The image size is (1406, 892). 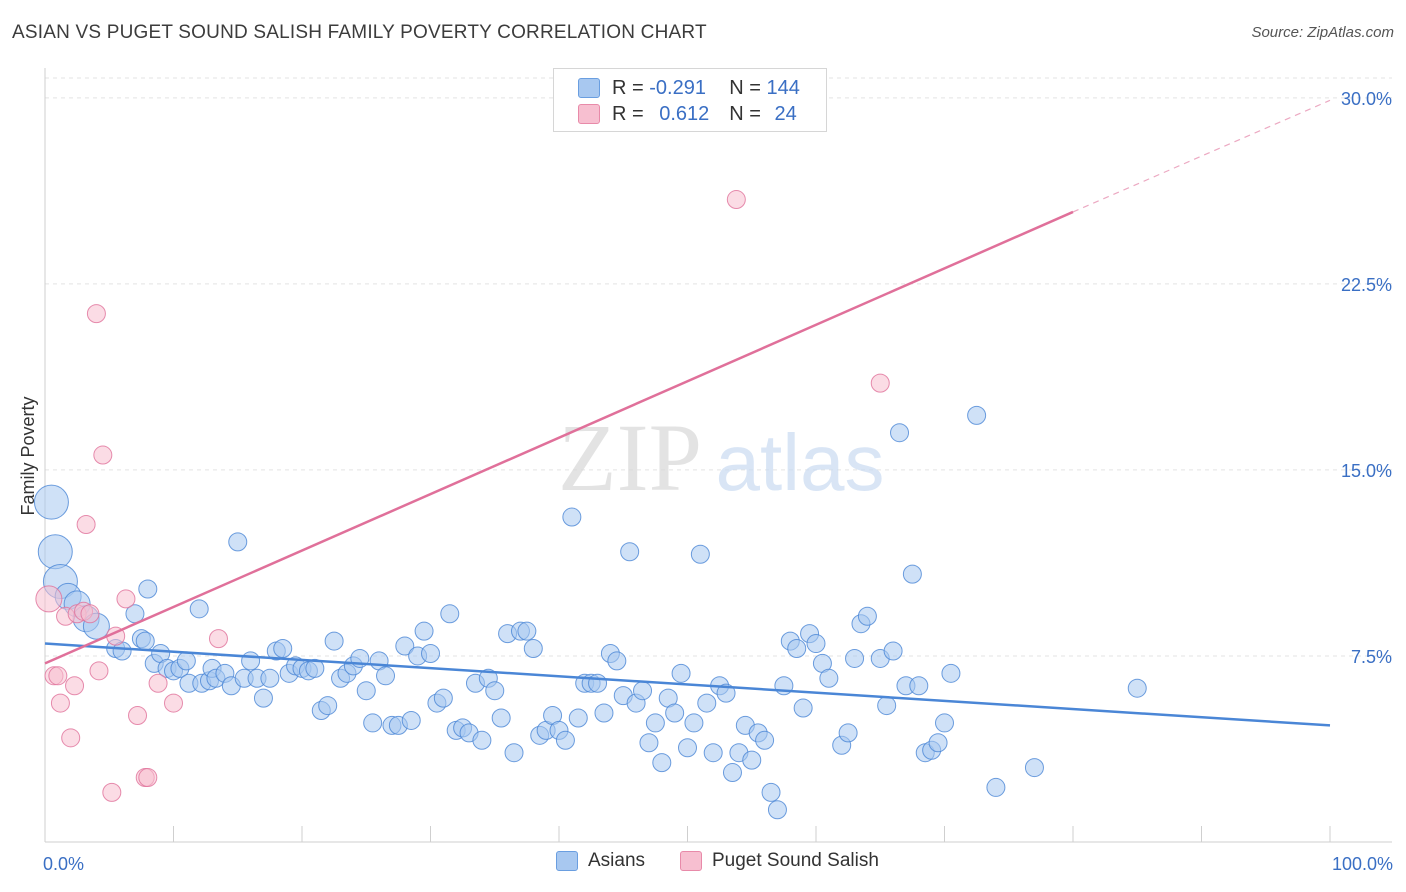 What do you see at coordinates (745, 113) in the screenshot?
I see `legend-n-label: N =` at bounding box center [745, 113].